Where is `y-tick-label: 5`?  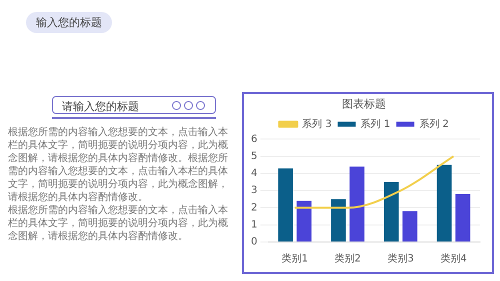
y-tick-label: 5 is located at coordinates (254, 156).